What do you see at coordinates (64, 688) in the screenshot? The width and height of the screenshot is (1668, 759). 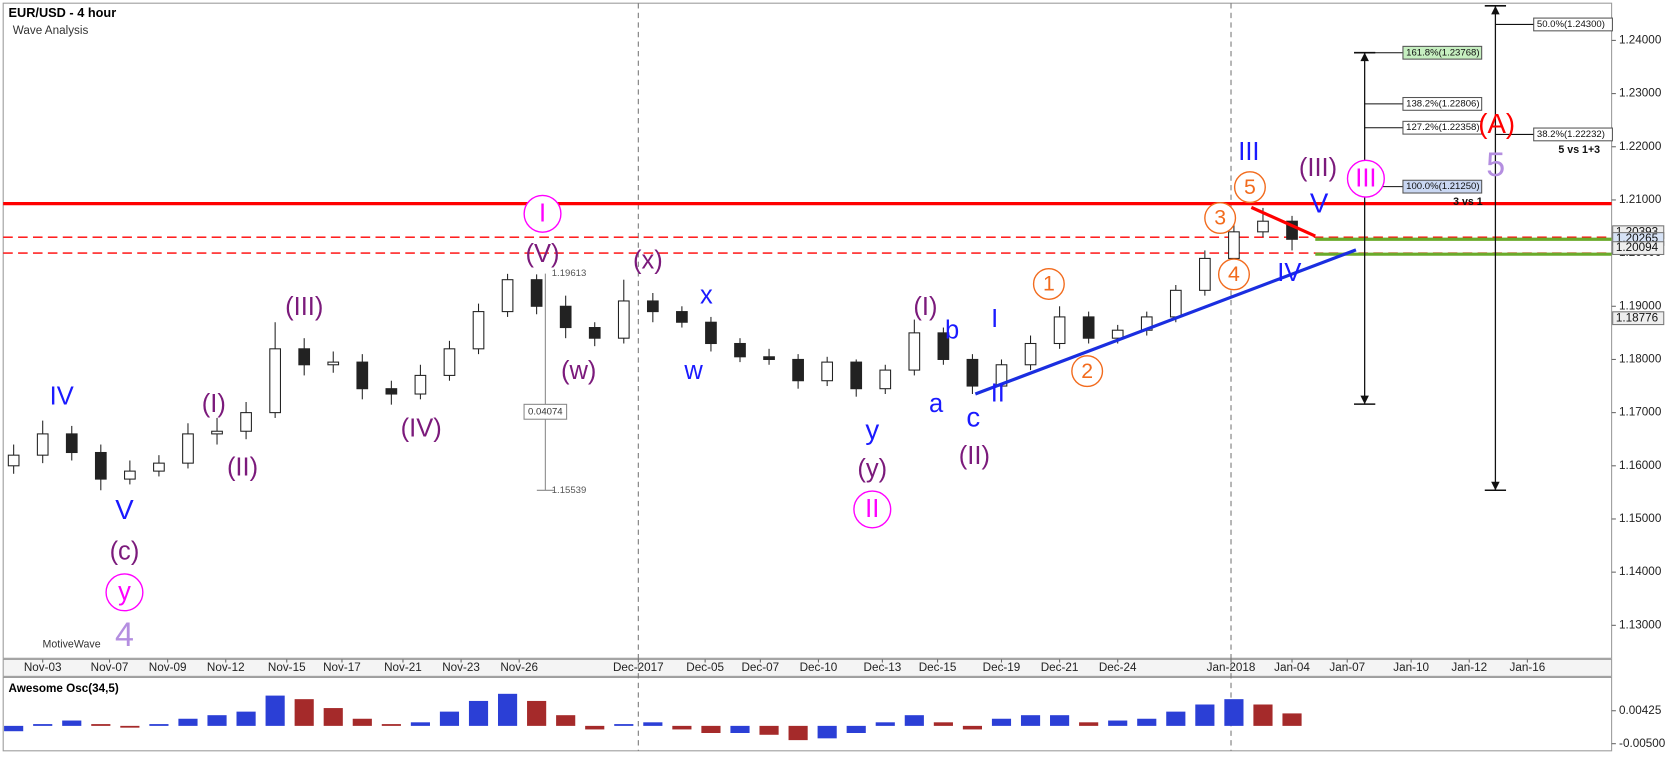 I see `oscillator-title: Awesome Osc(34,5)` at bounding box center [64, 688].